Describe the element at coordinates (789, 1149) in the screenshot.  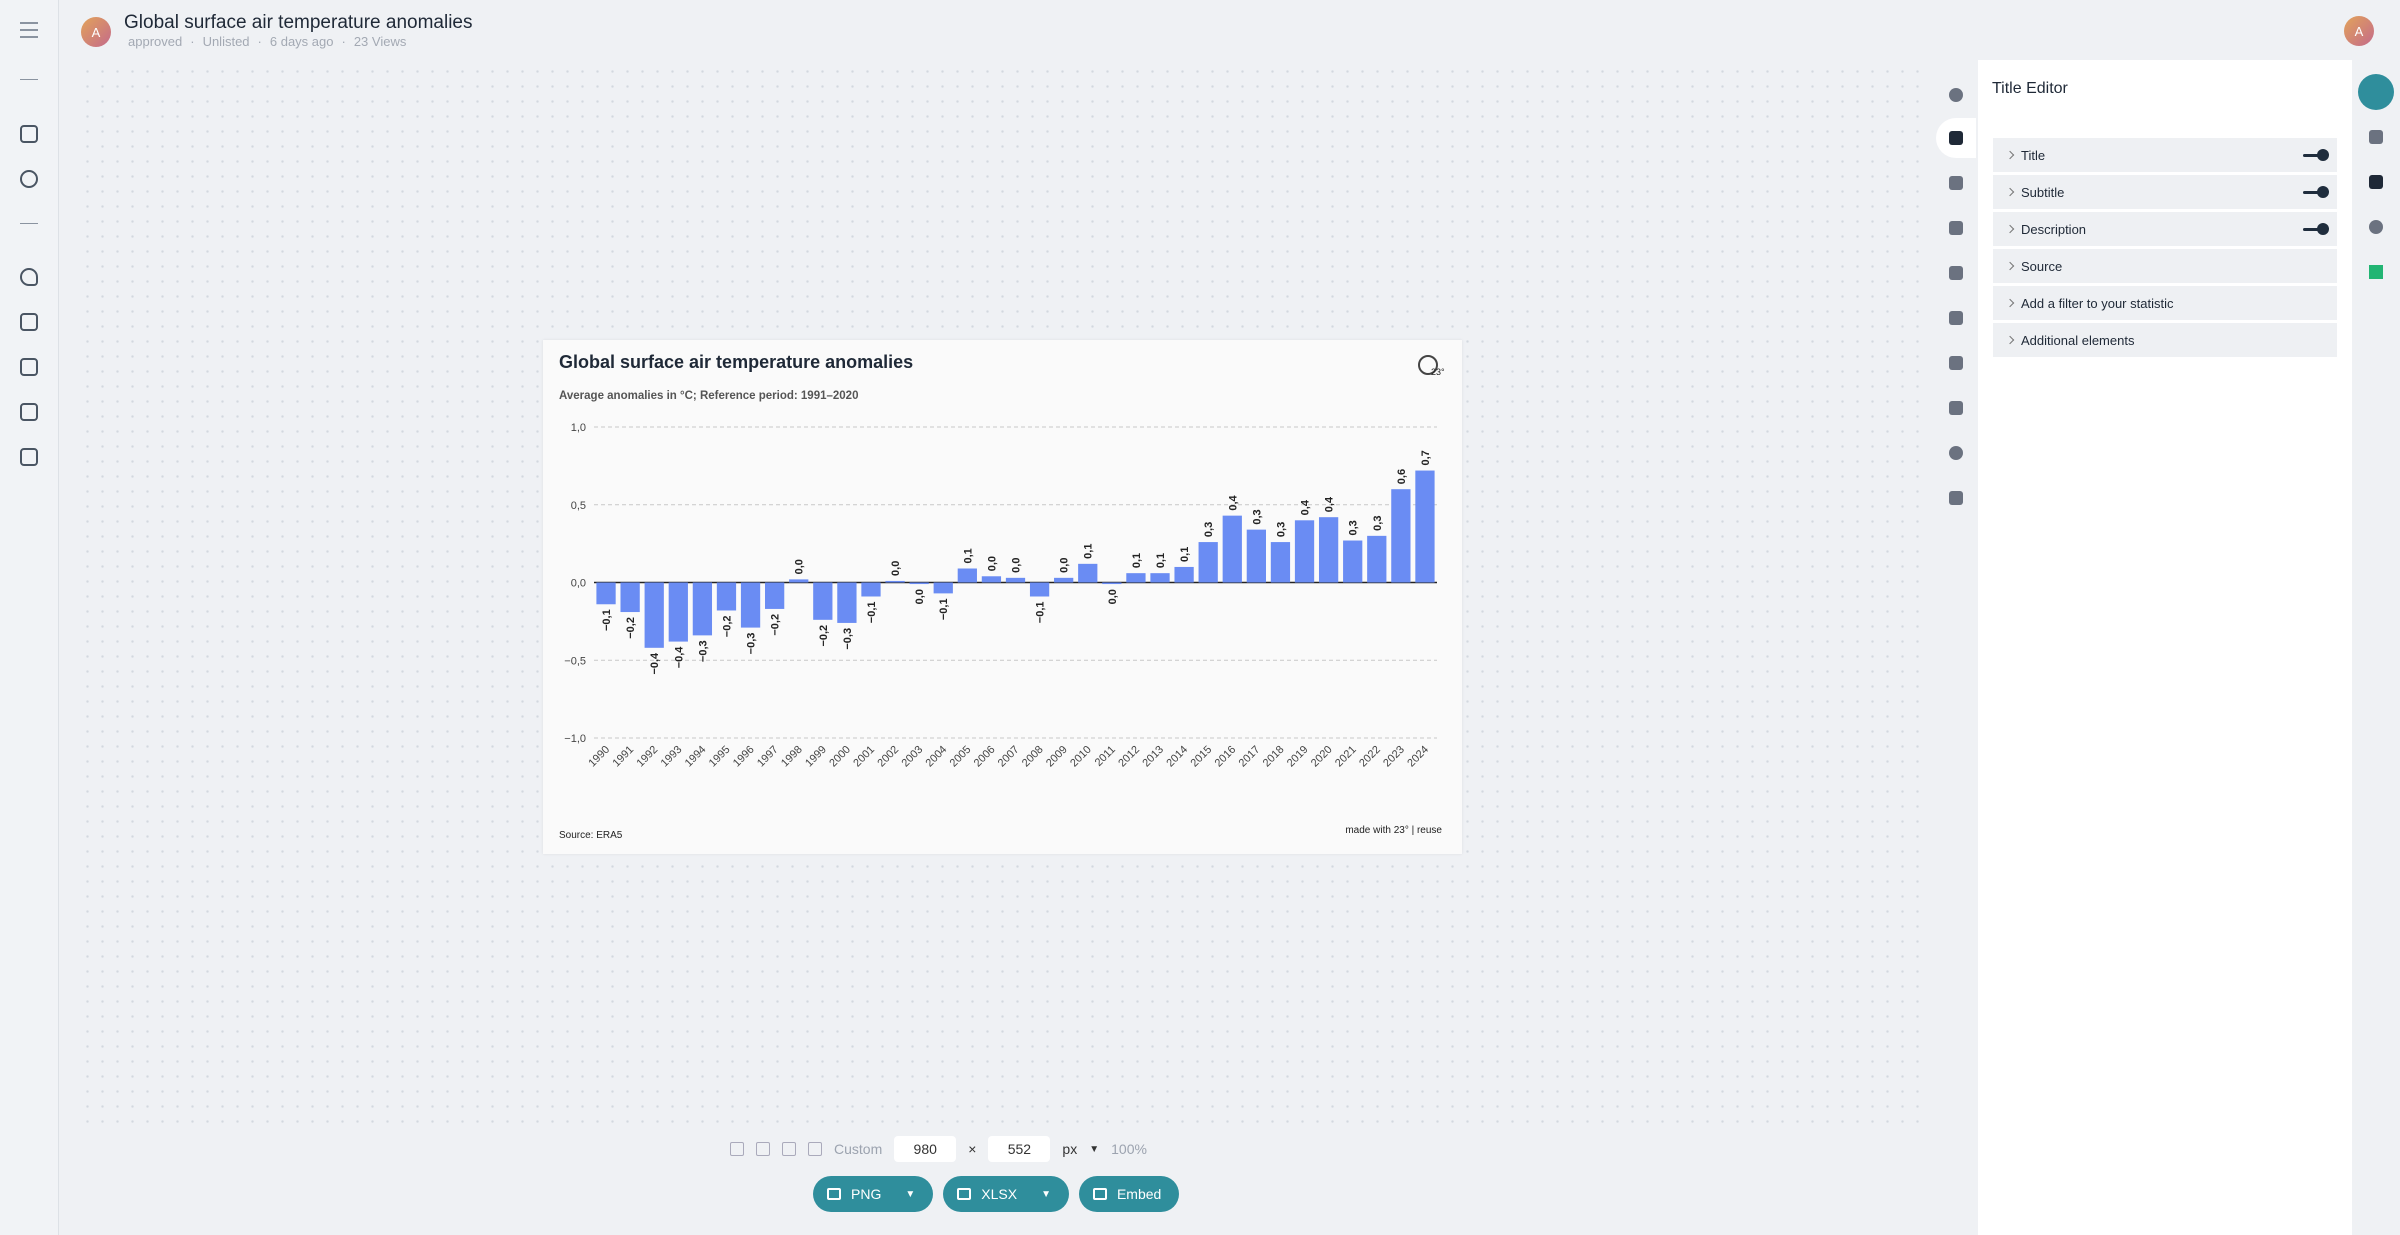
I see `laptop-size` at that location.